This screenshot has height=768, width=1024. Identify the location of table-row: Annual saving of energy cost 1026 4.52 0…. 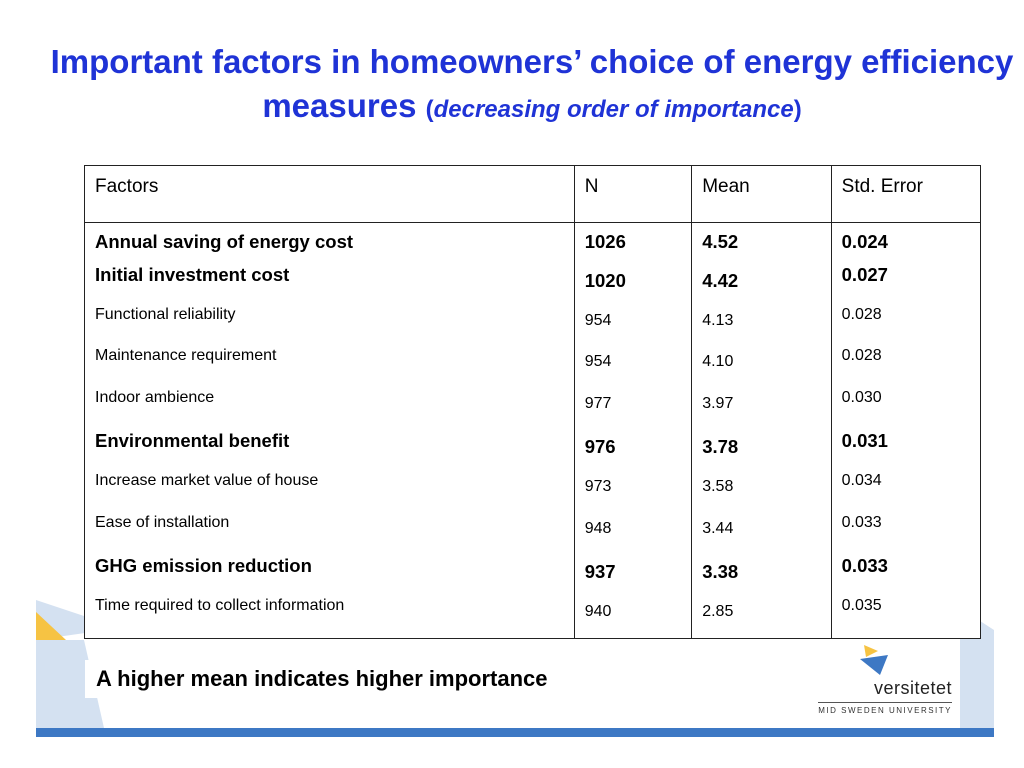
(533, 243).